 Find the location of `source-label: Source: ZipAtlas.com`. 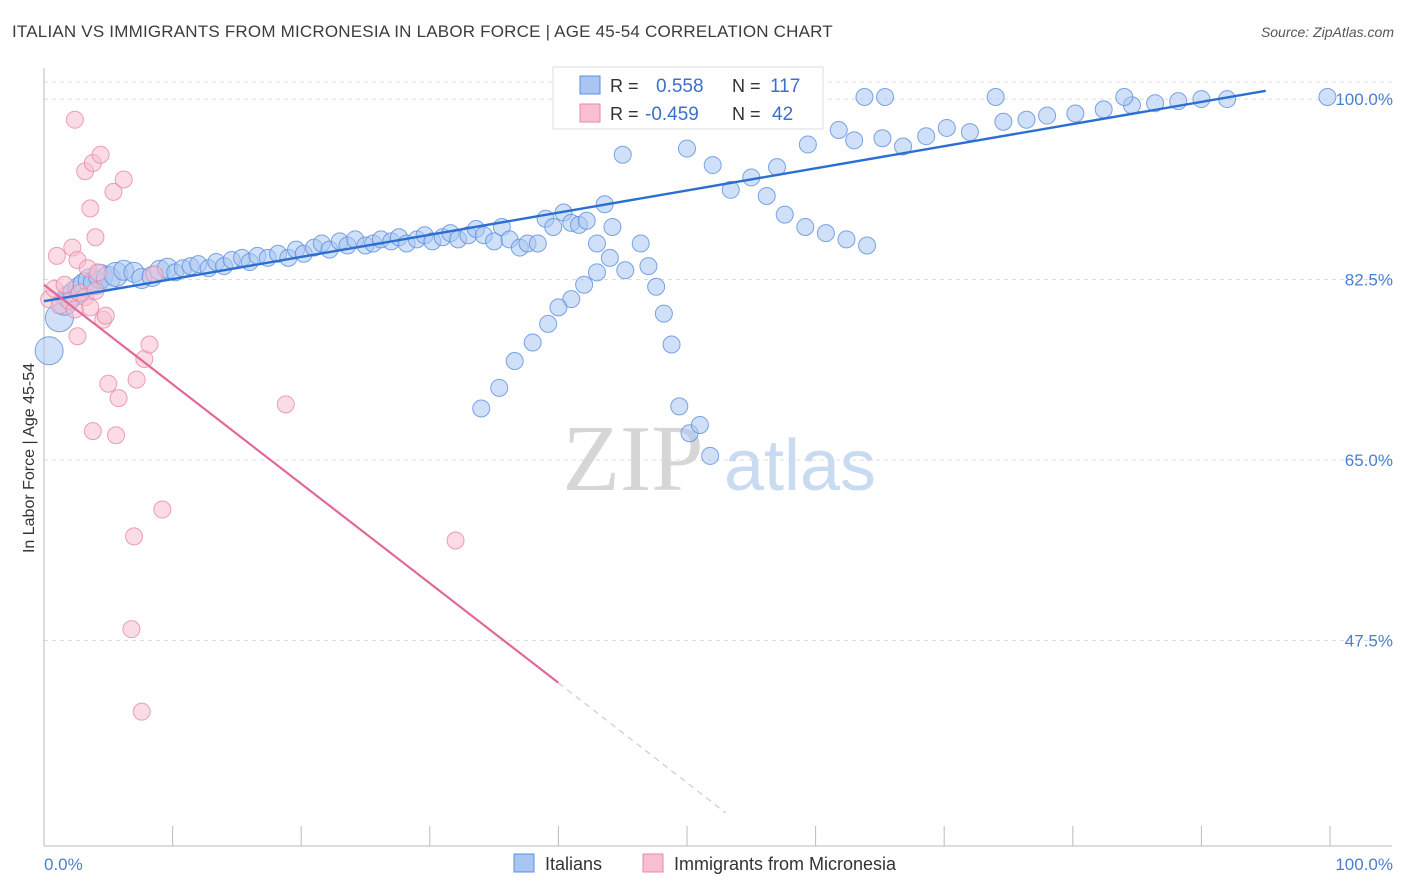

source-label: Source: ZipAtlas.com is located at coordinates (1327, 32).